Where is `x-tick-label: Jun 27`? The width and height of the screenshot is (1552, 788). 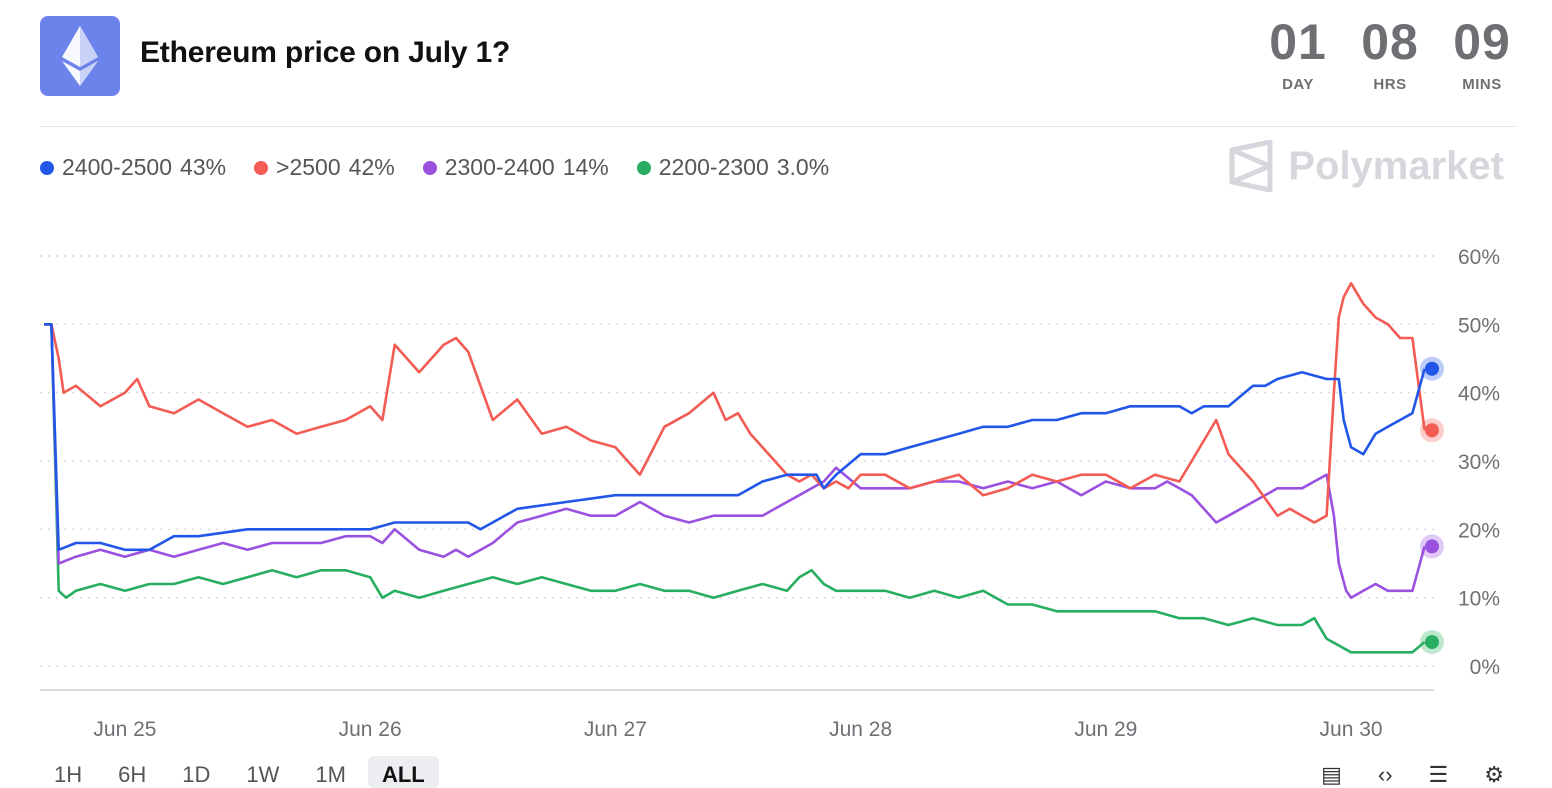 x-tick-label: Jun 27 is located at coordinates (615, 729).